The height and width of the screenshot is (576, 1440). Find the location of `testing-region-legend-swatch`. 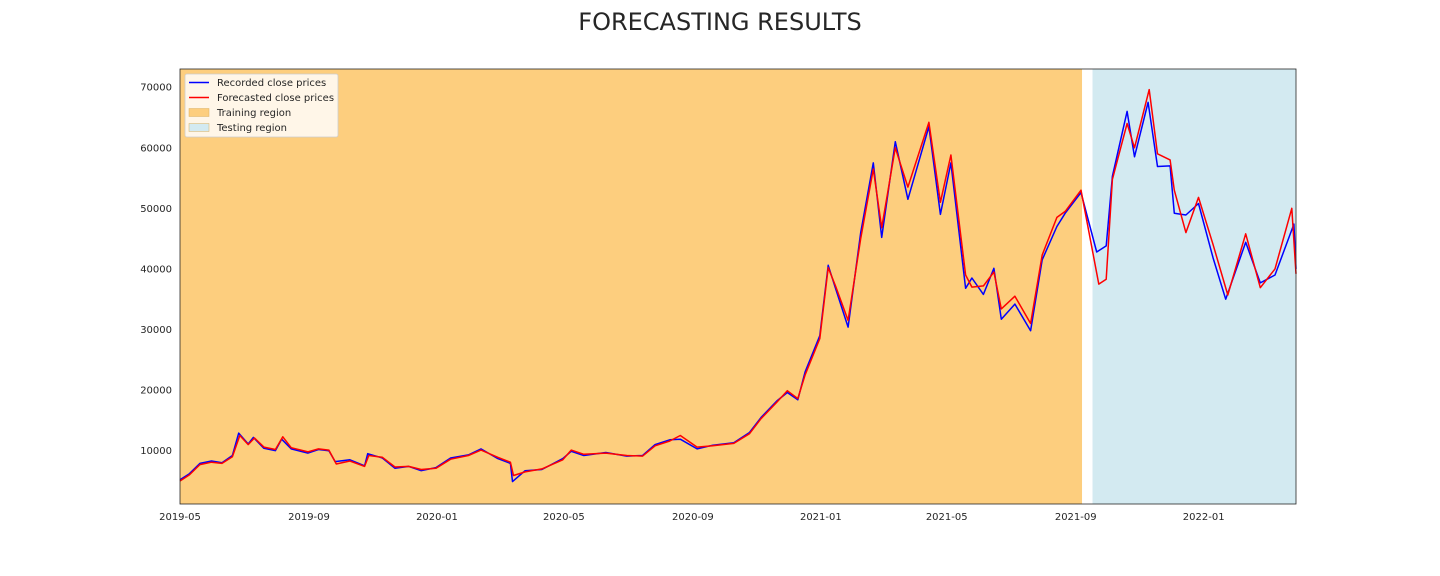

testing-region-legend-swatch is located at coordinates (199, 127).